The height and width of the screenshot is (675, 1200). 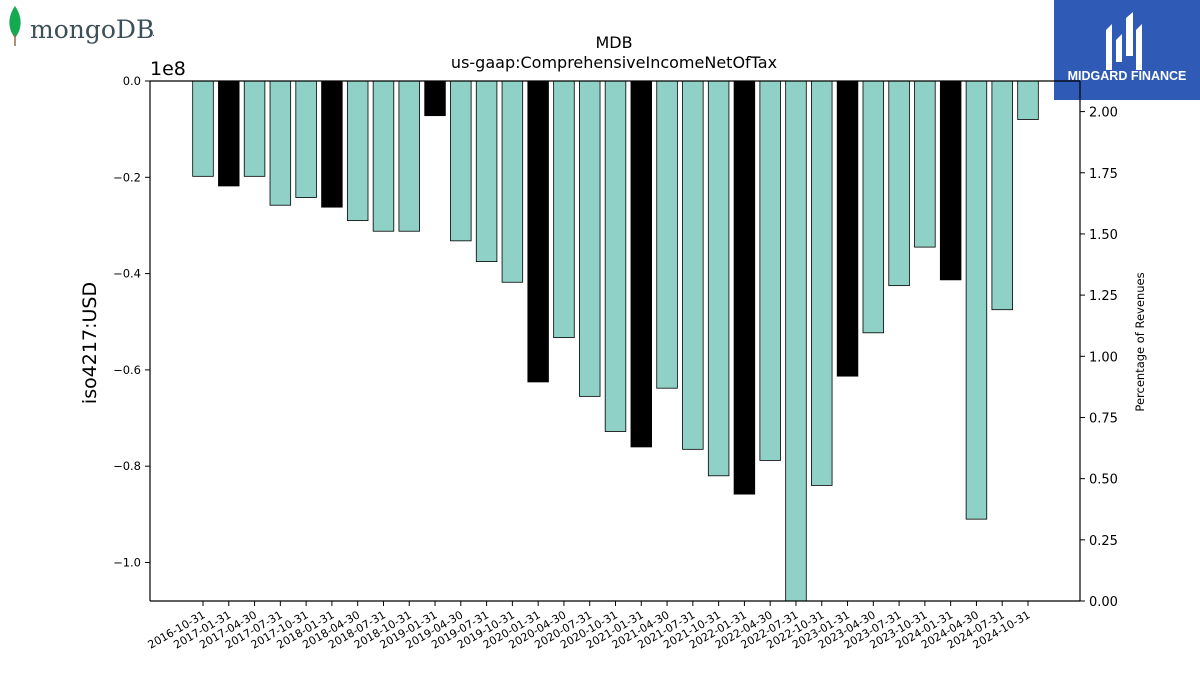 I want to click on chart-subtitle: us-gaap:ComprehensiveIncomeNetOfTax, so click(x=614, y=62).